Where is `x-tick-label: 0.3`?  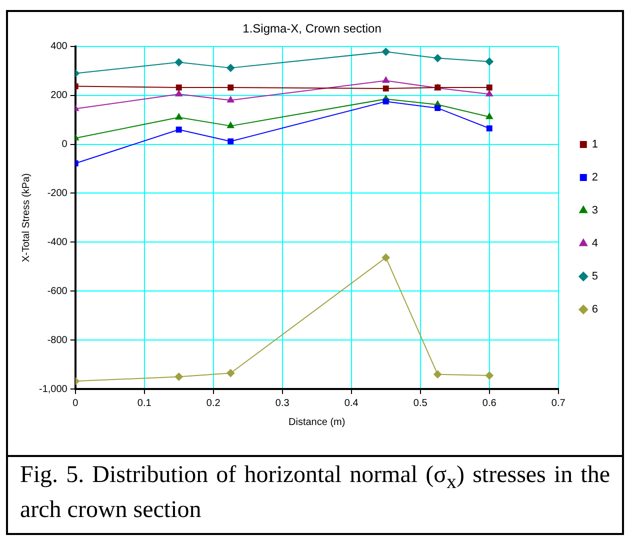 x-tick-label: 0.3 is located at coordinates (282, 403).